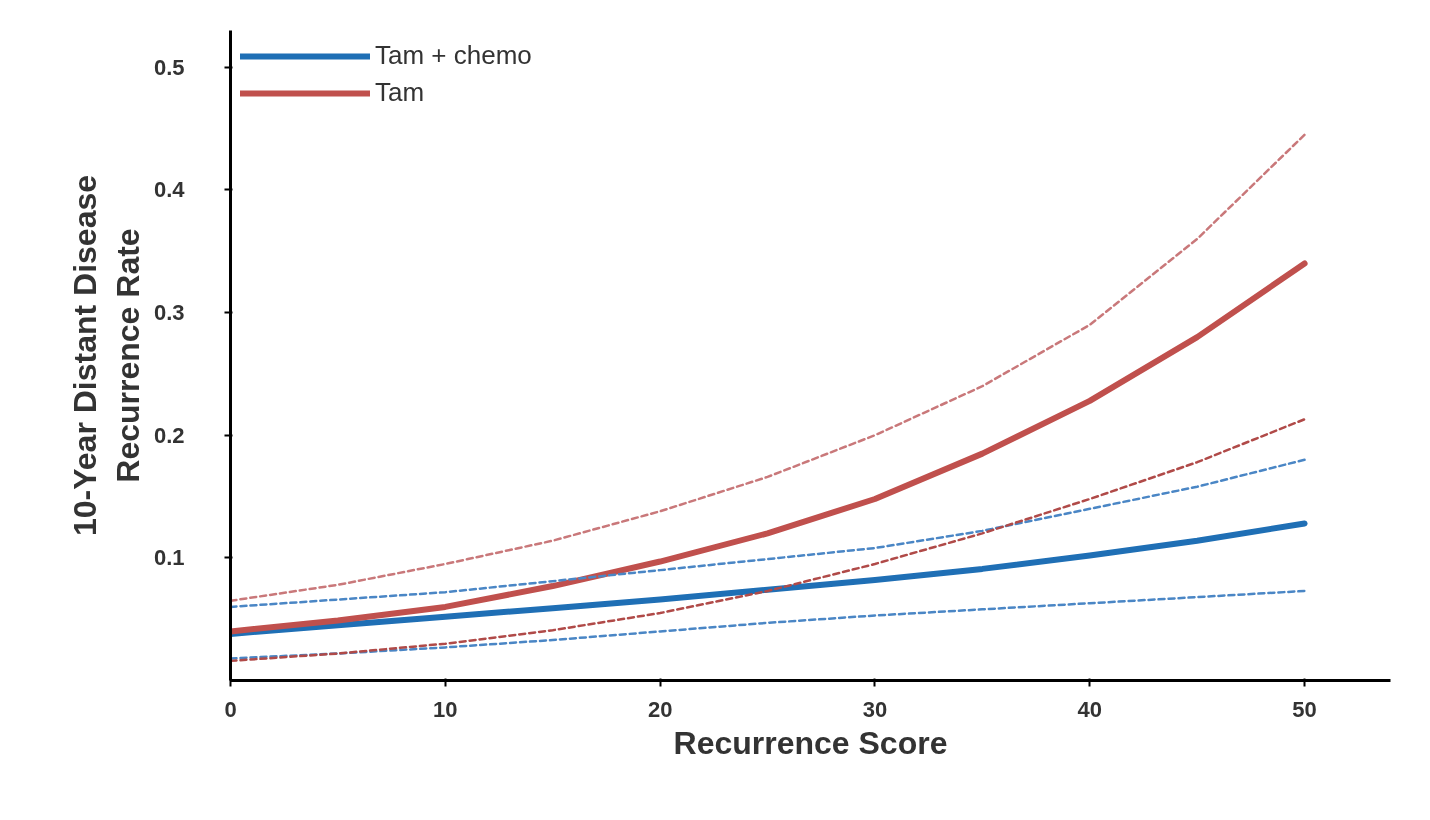 The image size is (1430, 820). Describe the element at coordinates (445, 709) in the screenshot. I see `x-tick-label: 10` at that location.